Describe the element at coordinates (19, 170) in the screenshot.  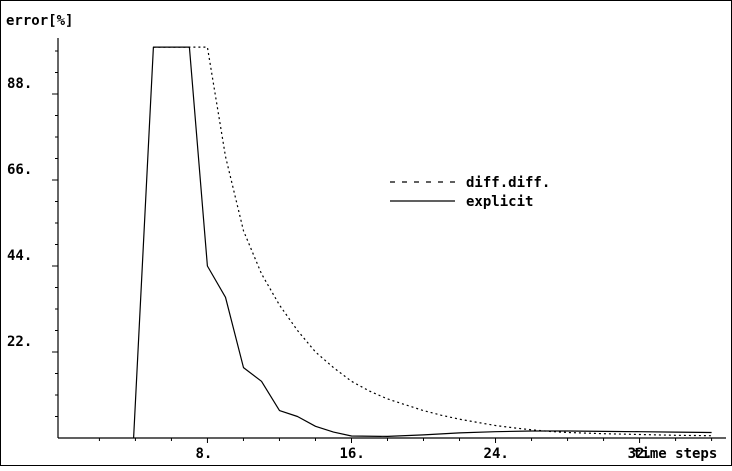
I see `y-tick-label: 66.` at that location.